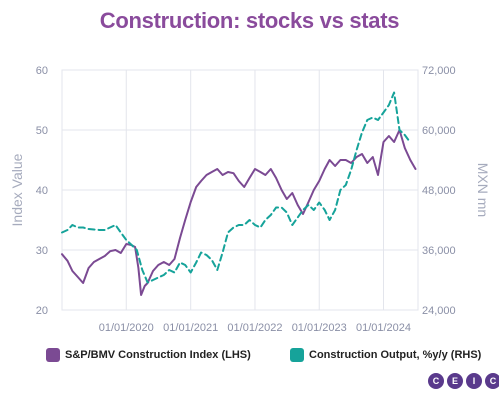 This screenshot has width=499, height=400. What do you see at coordinates (474, 381) in the screenshot?
I see `logo-letter: I` at bounding box center [474, 381].